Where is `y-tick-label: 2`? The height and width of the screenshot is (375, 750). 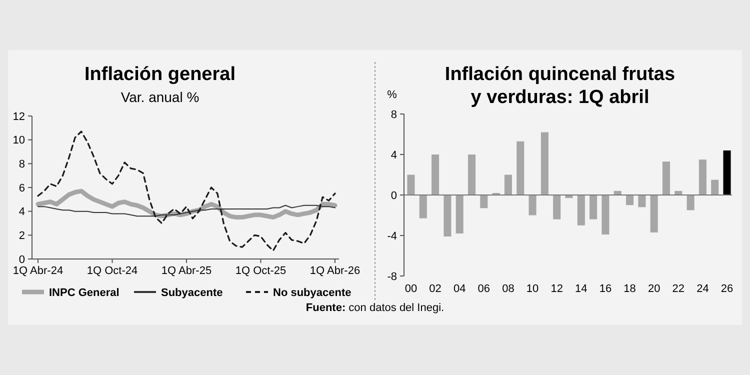 y-tick-label: 2 is located at coordinates (21, 236).